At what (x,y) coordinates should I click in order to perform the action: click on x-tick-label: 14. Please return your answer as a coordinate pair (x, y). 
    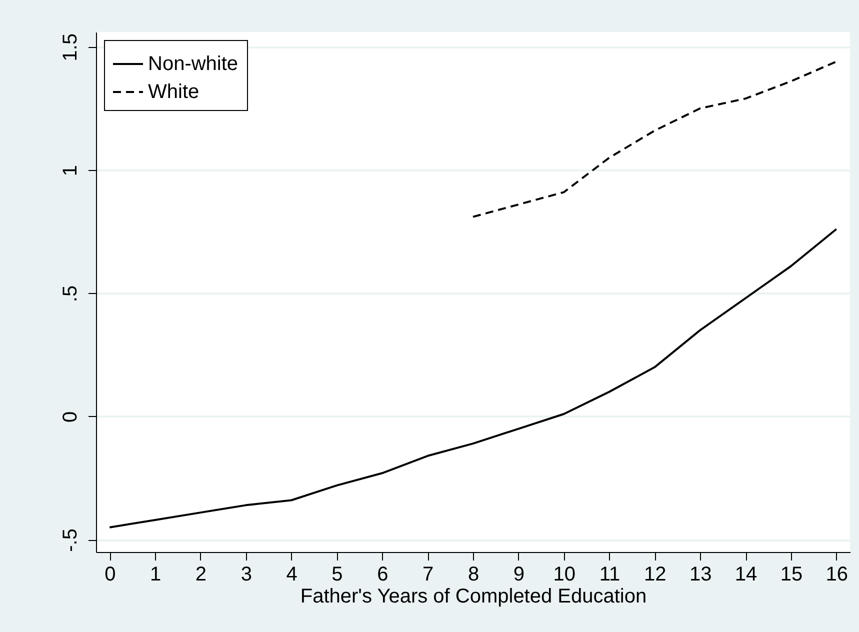
    Looking at the image, I should click on (746, 575).